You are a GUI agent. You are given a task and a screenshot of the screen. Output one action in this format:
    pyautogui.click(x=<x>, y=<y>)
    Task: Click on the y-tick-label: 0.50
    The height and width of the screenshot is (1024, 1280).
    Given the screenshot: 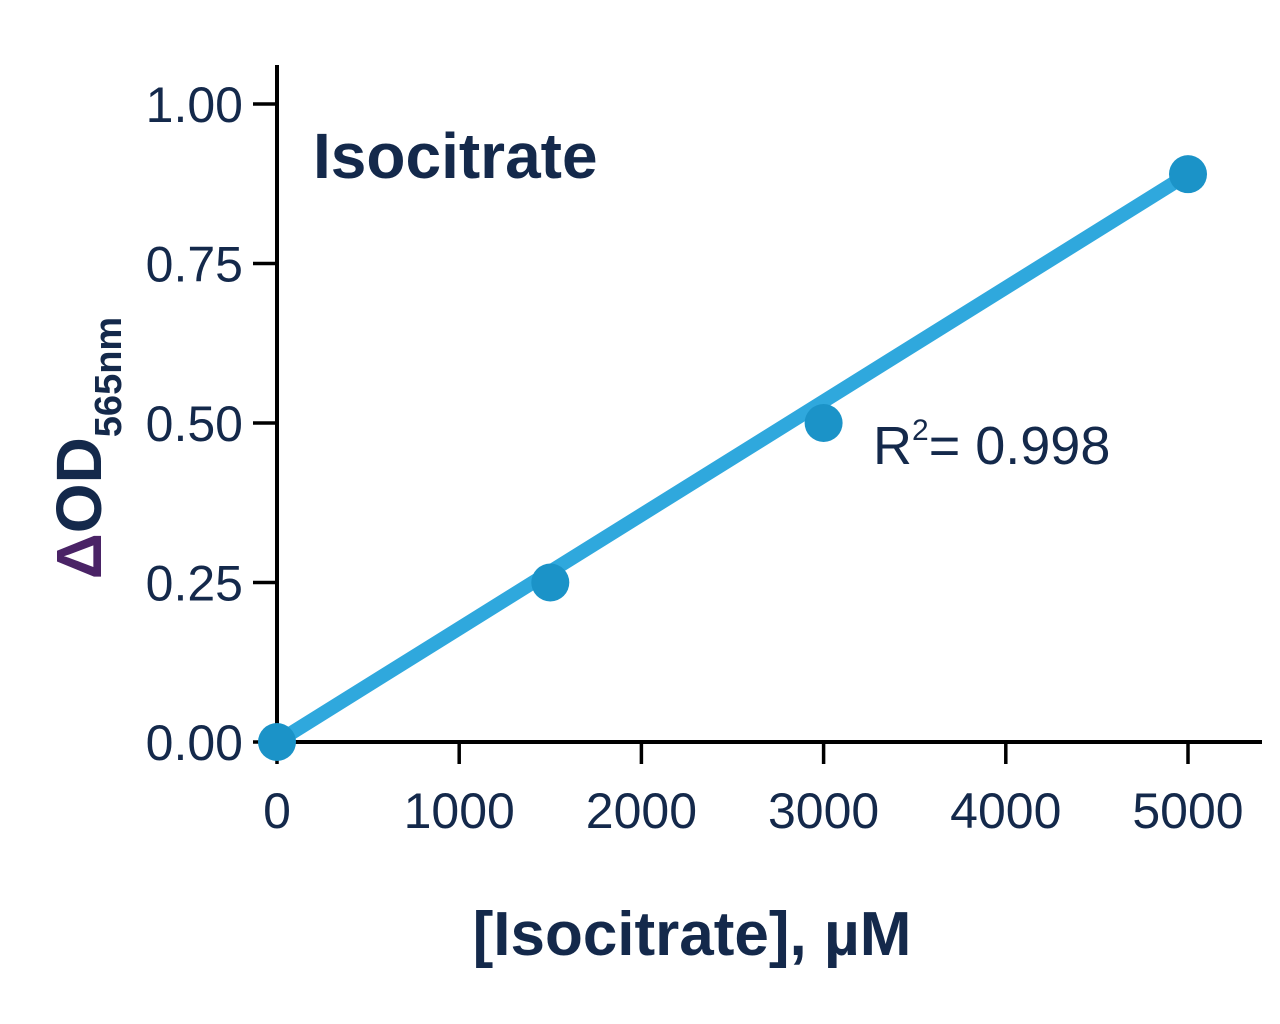 What is the action you would take?
    pyautogui.click(x=194, y=424)
    